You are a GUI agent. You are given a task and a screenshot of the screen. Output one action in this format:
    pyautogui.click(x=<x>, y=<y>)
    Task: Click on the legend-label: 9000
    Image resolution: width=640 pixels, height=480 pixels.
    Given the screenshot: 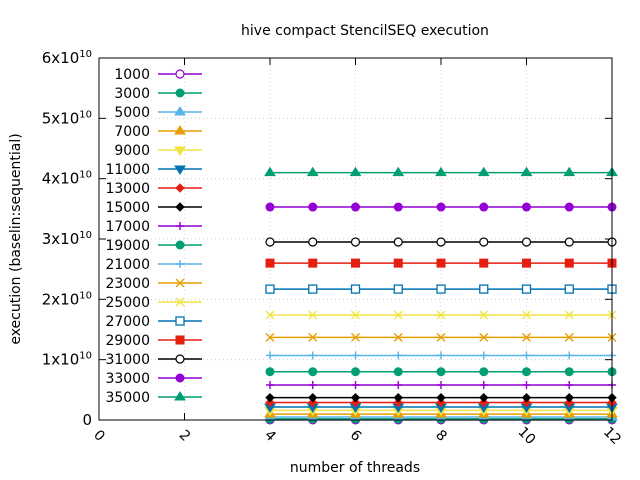 What is the action you would take?
    pyautogui.click(x=132, y=151)
    